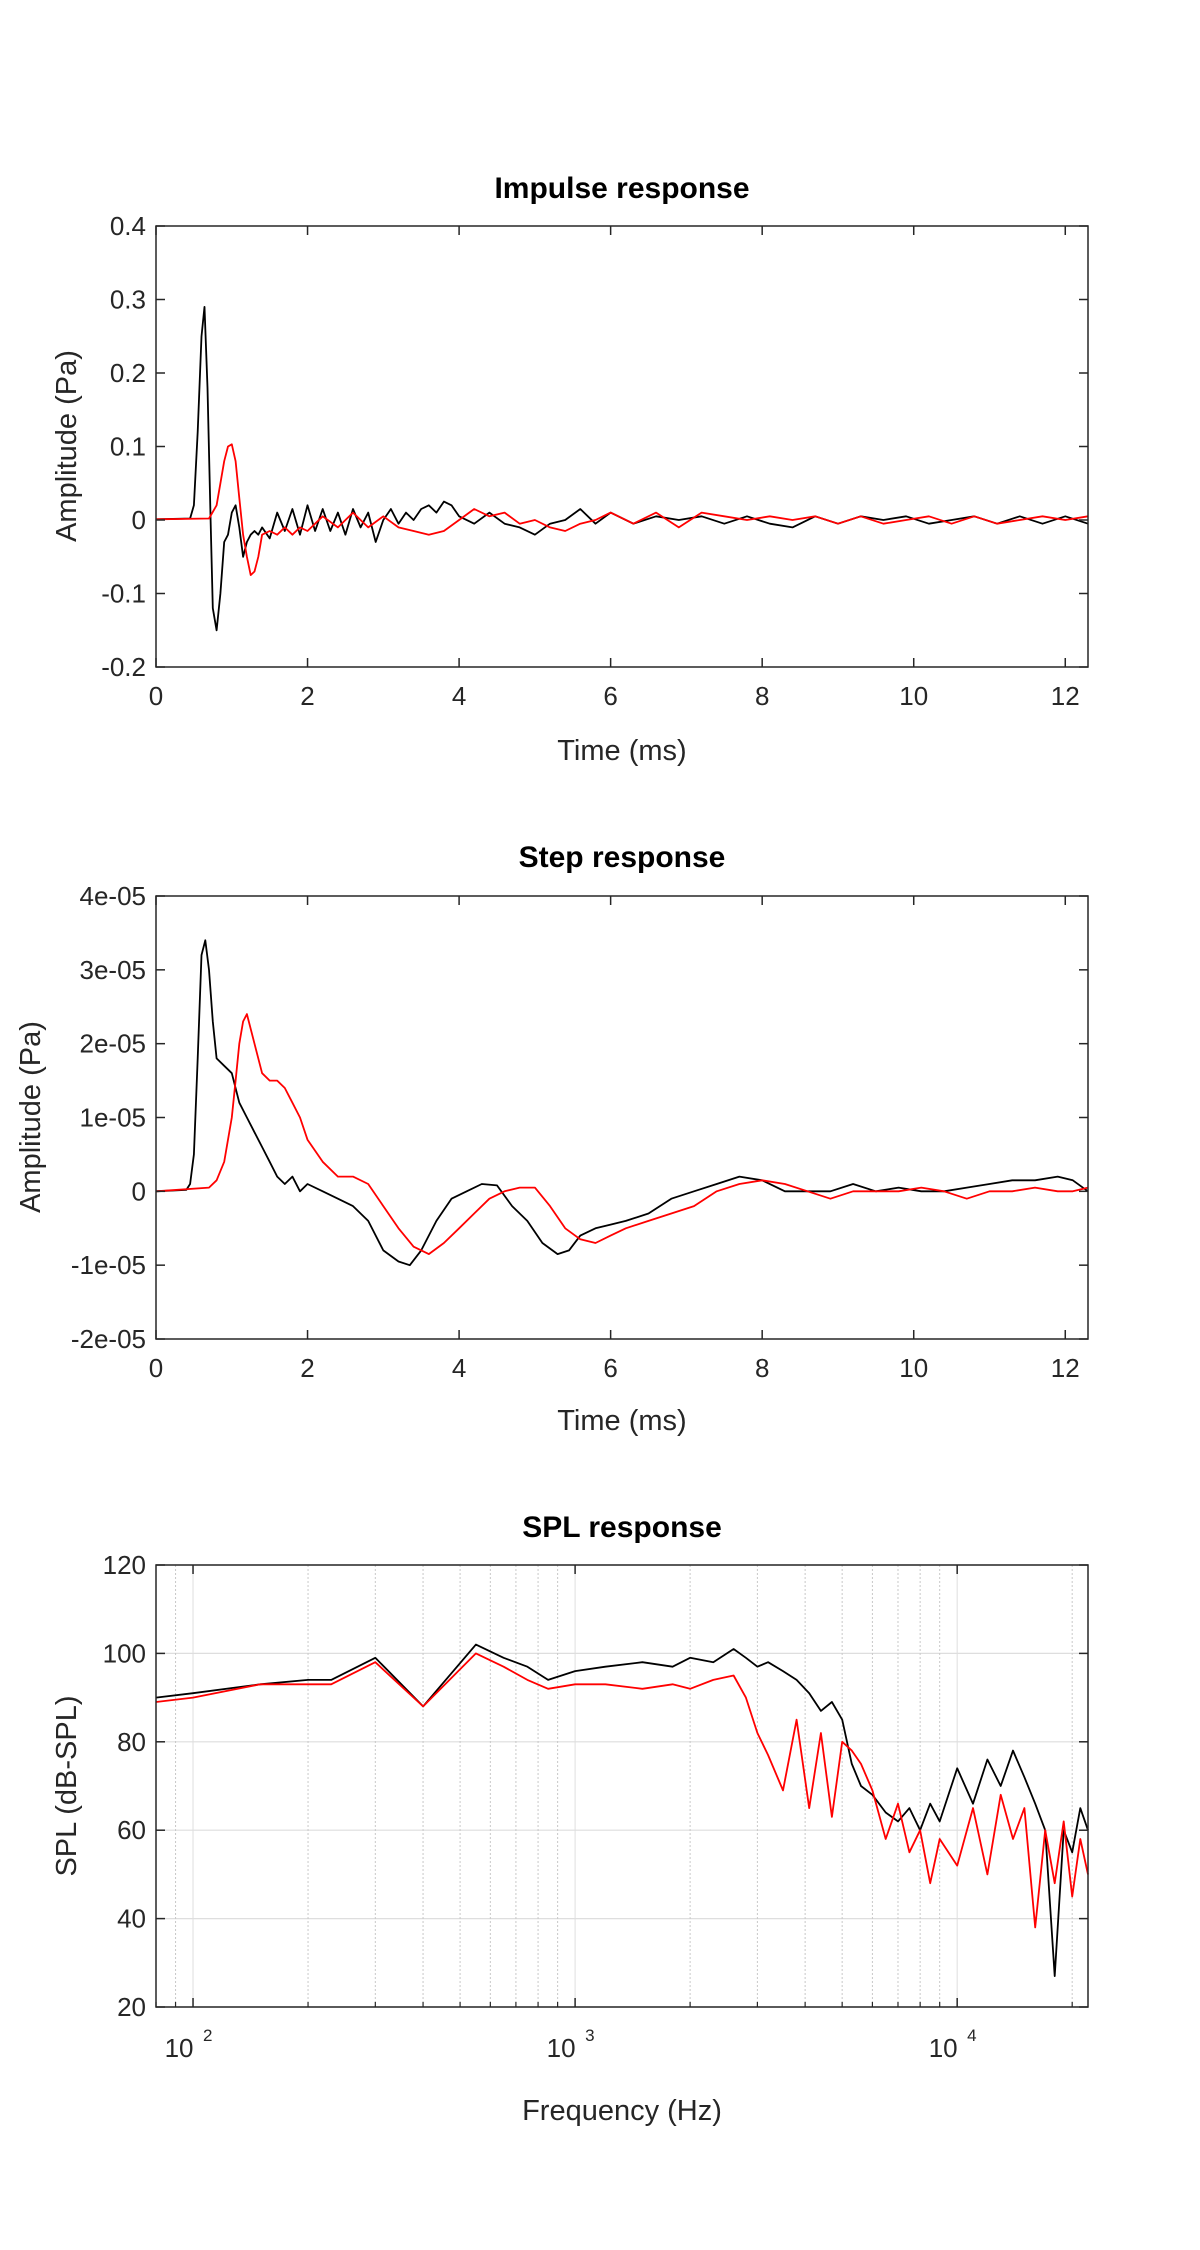 The width and height of the screenshot is (1200, 2250). I want to click on y-tick-label: 0.3, so click(128, 300).